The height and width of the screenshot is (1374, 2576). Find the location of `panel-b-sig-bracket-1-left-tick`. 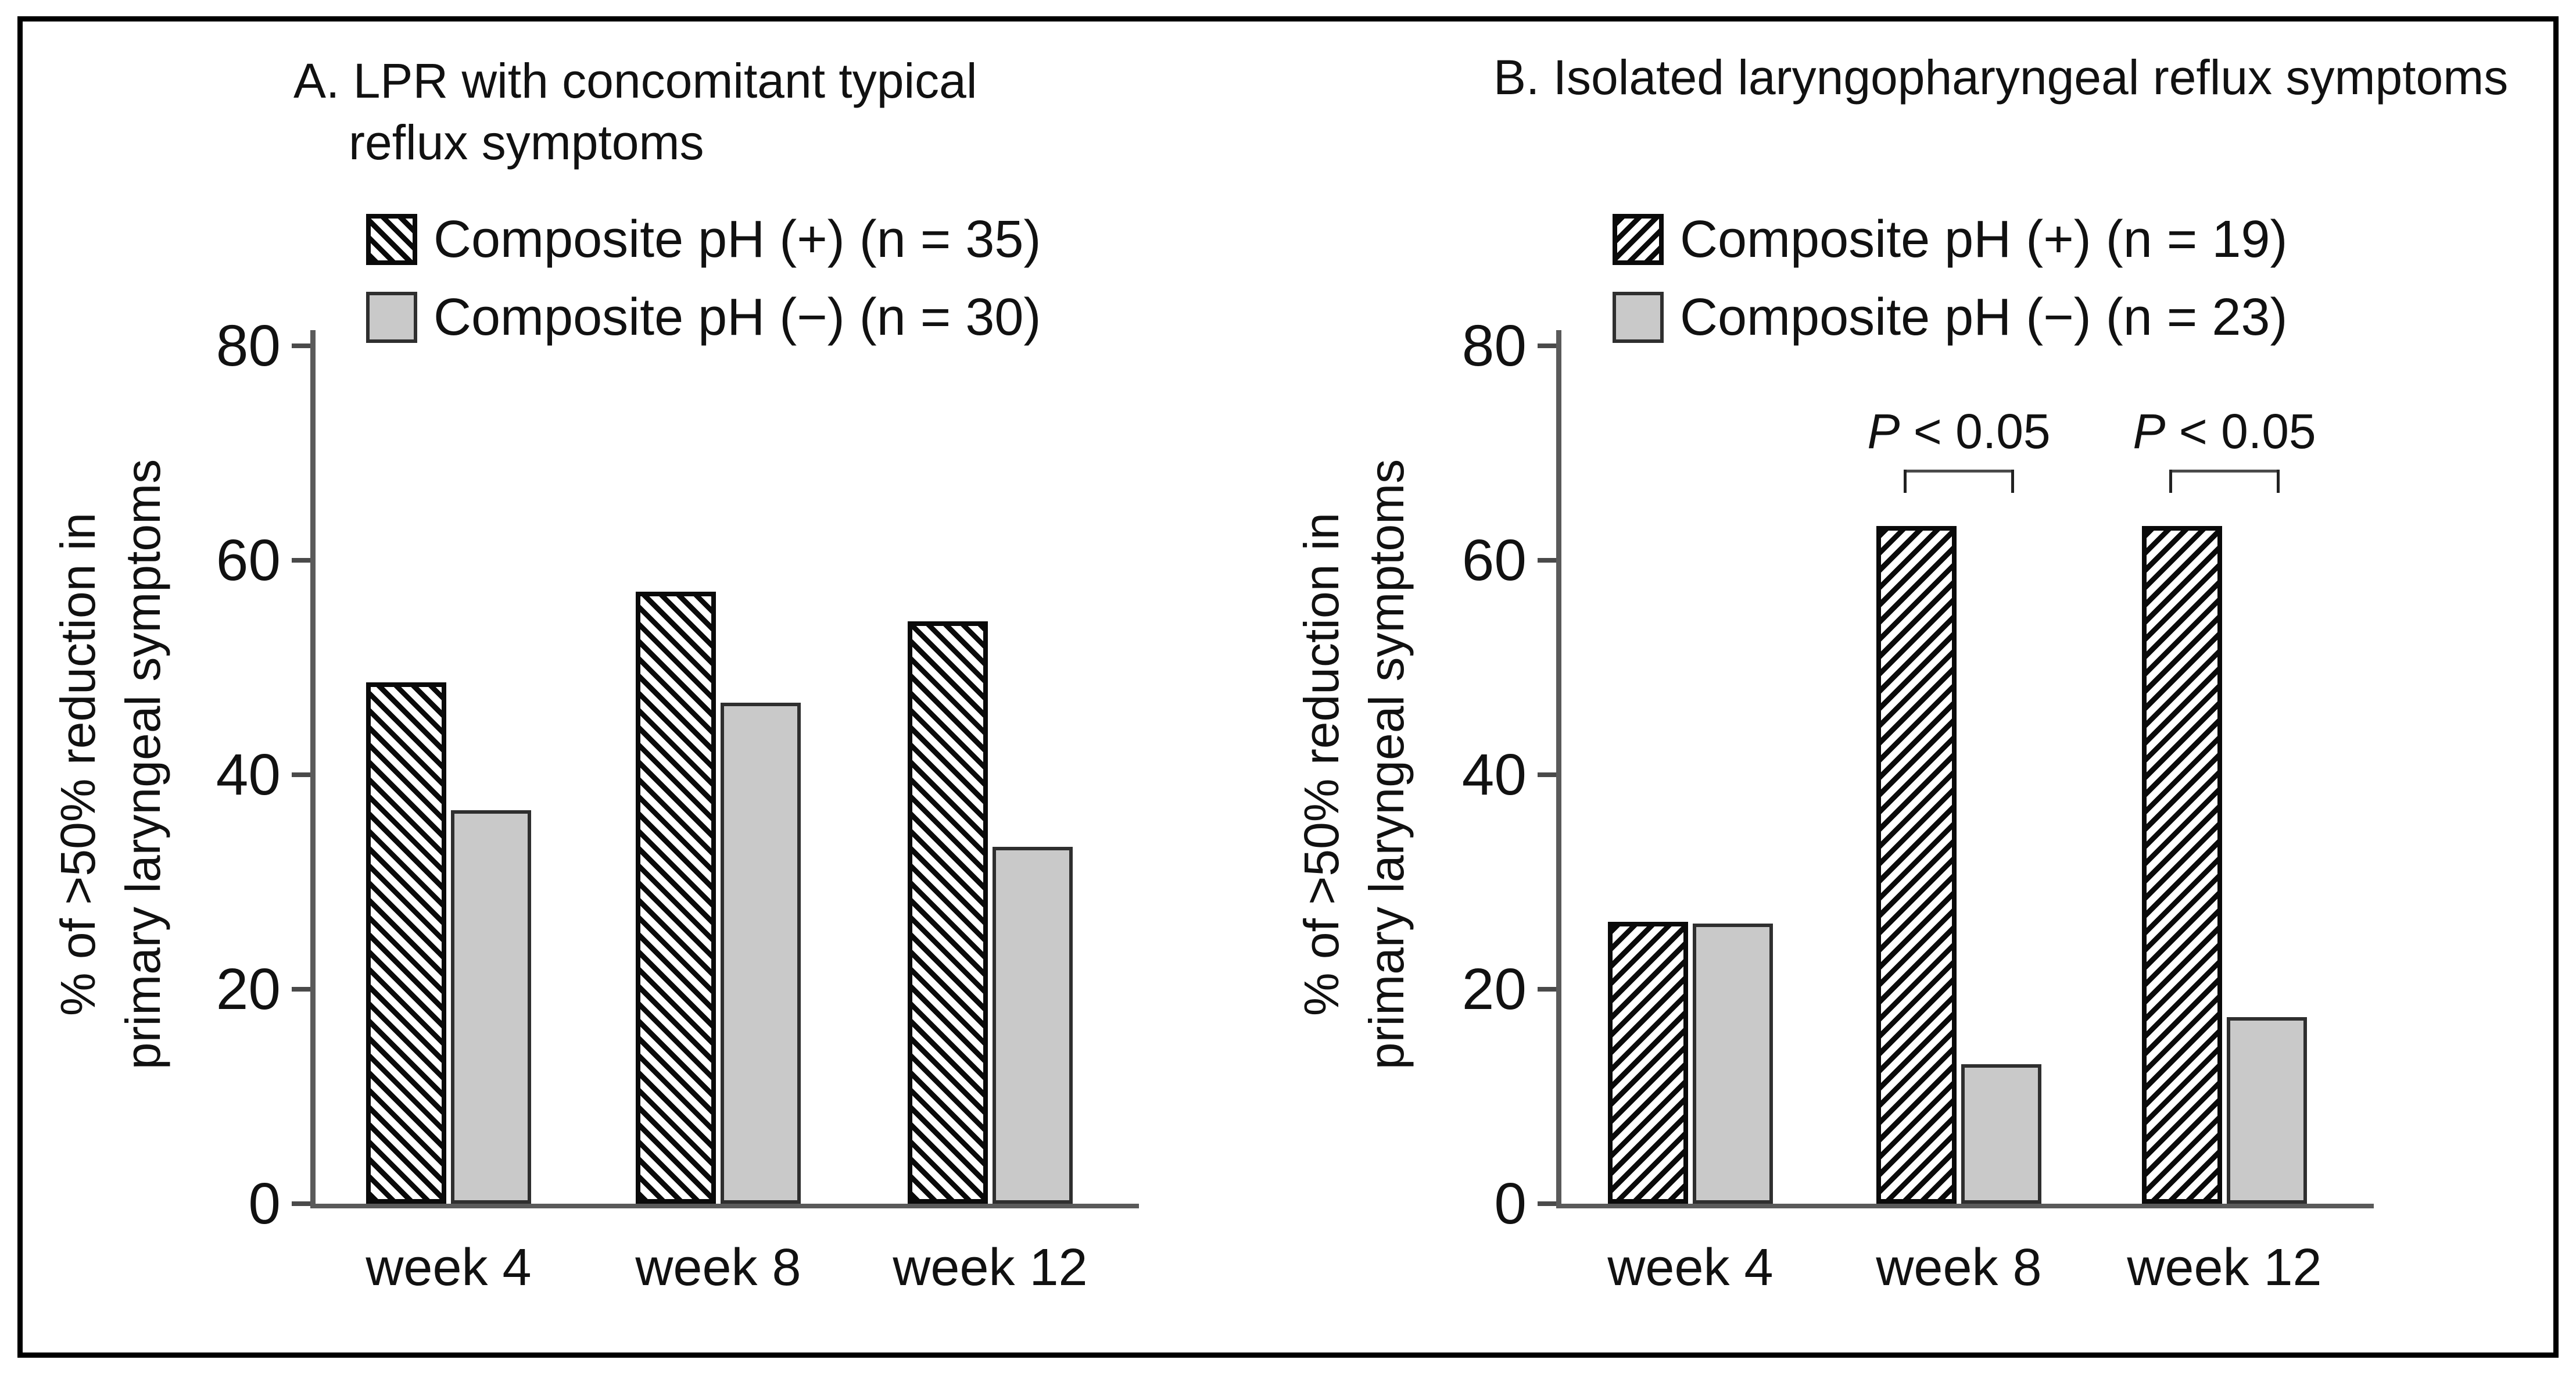

panel-b-sig-bracket-1-left-tick is located at coordinates (1905, 481).